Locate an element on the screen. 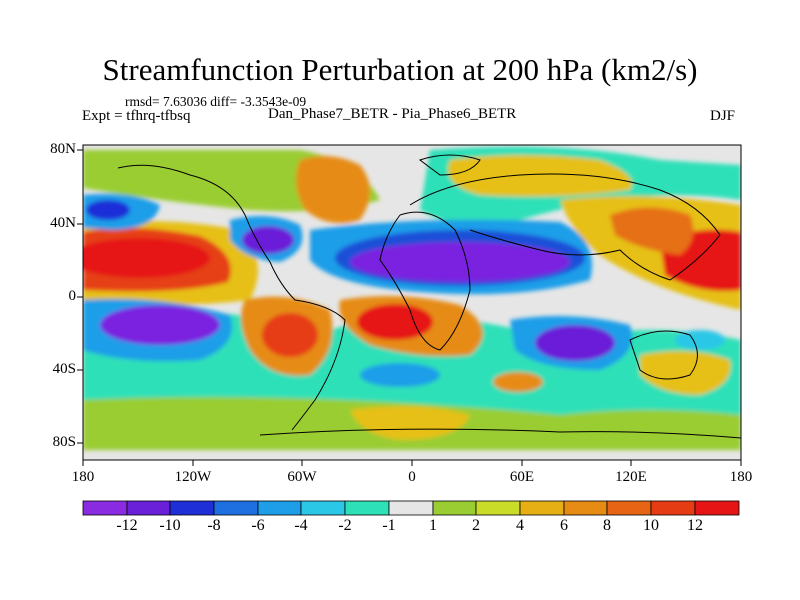 Image resolution: width=800 pixels, height=600 pixels. lon-label-0: 0 is located at coordinates (412, 477).